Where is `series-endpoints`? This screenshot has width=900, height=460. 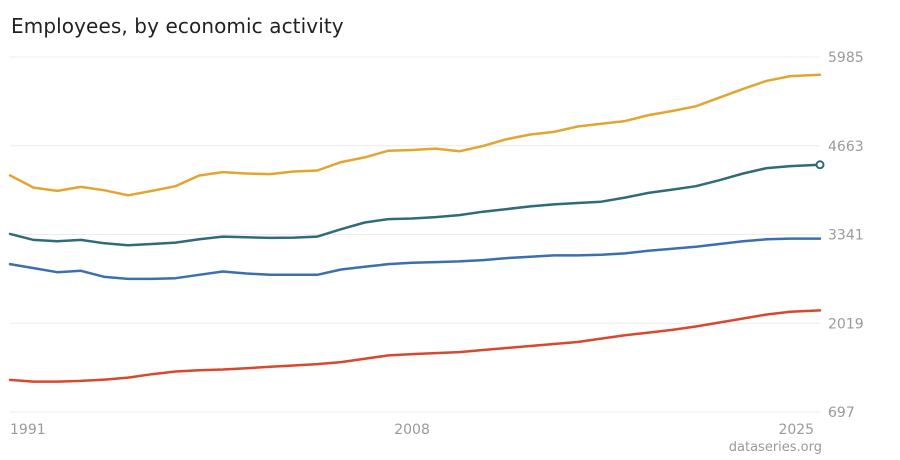
series-endpoints is located at coordinates (820, 165).